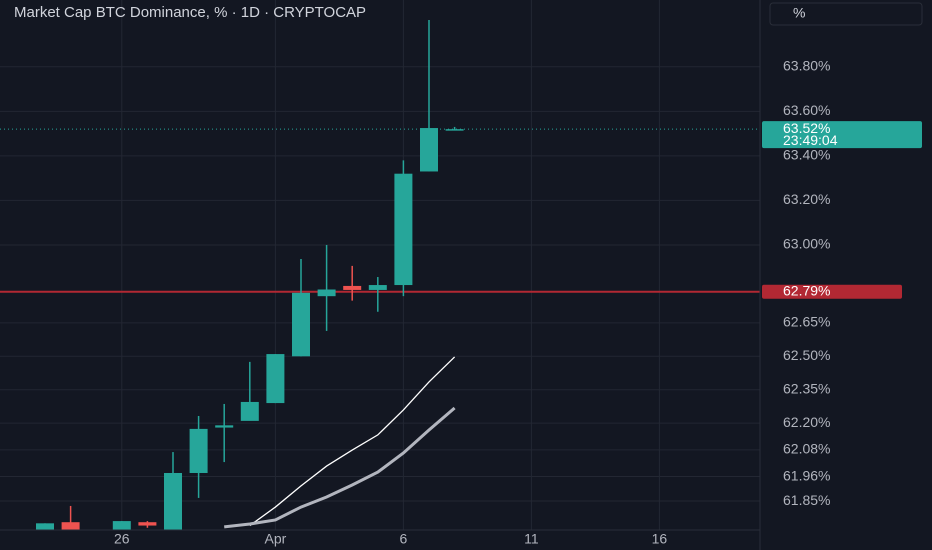 The image size is (932, 550). I want to click on y-tick-label: 61.96%, so click(806, 475).